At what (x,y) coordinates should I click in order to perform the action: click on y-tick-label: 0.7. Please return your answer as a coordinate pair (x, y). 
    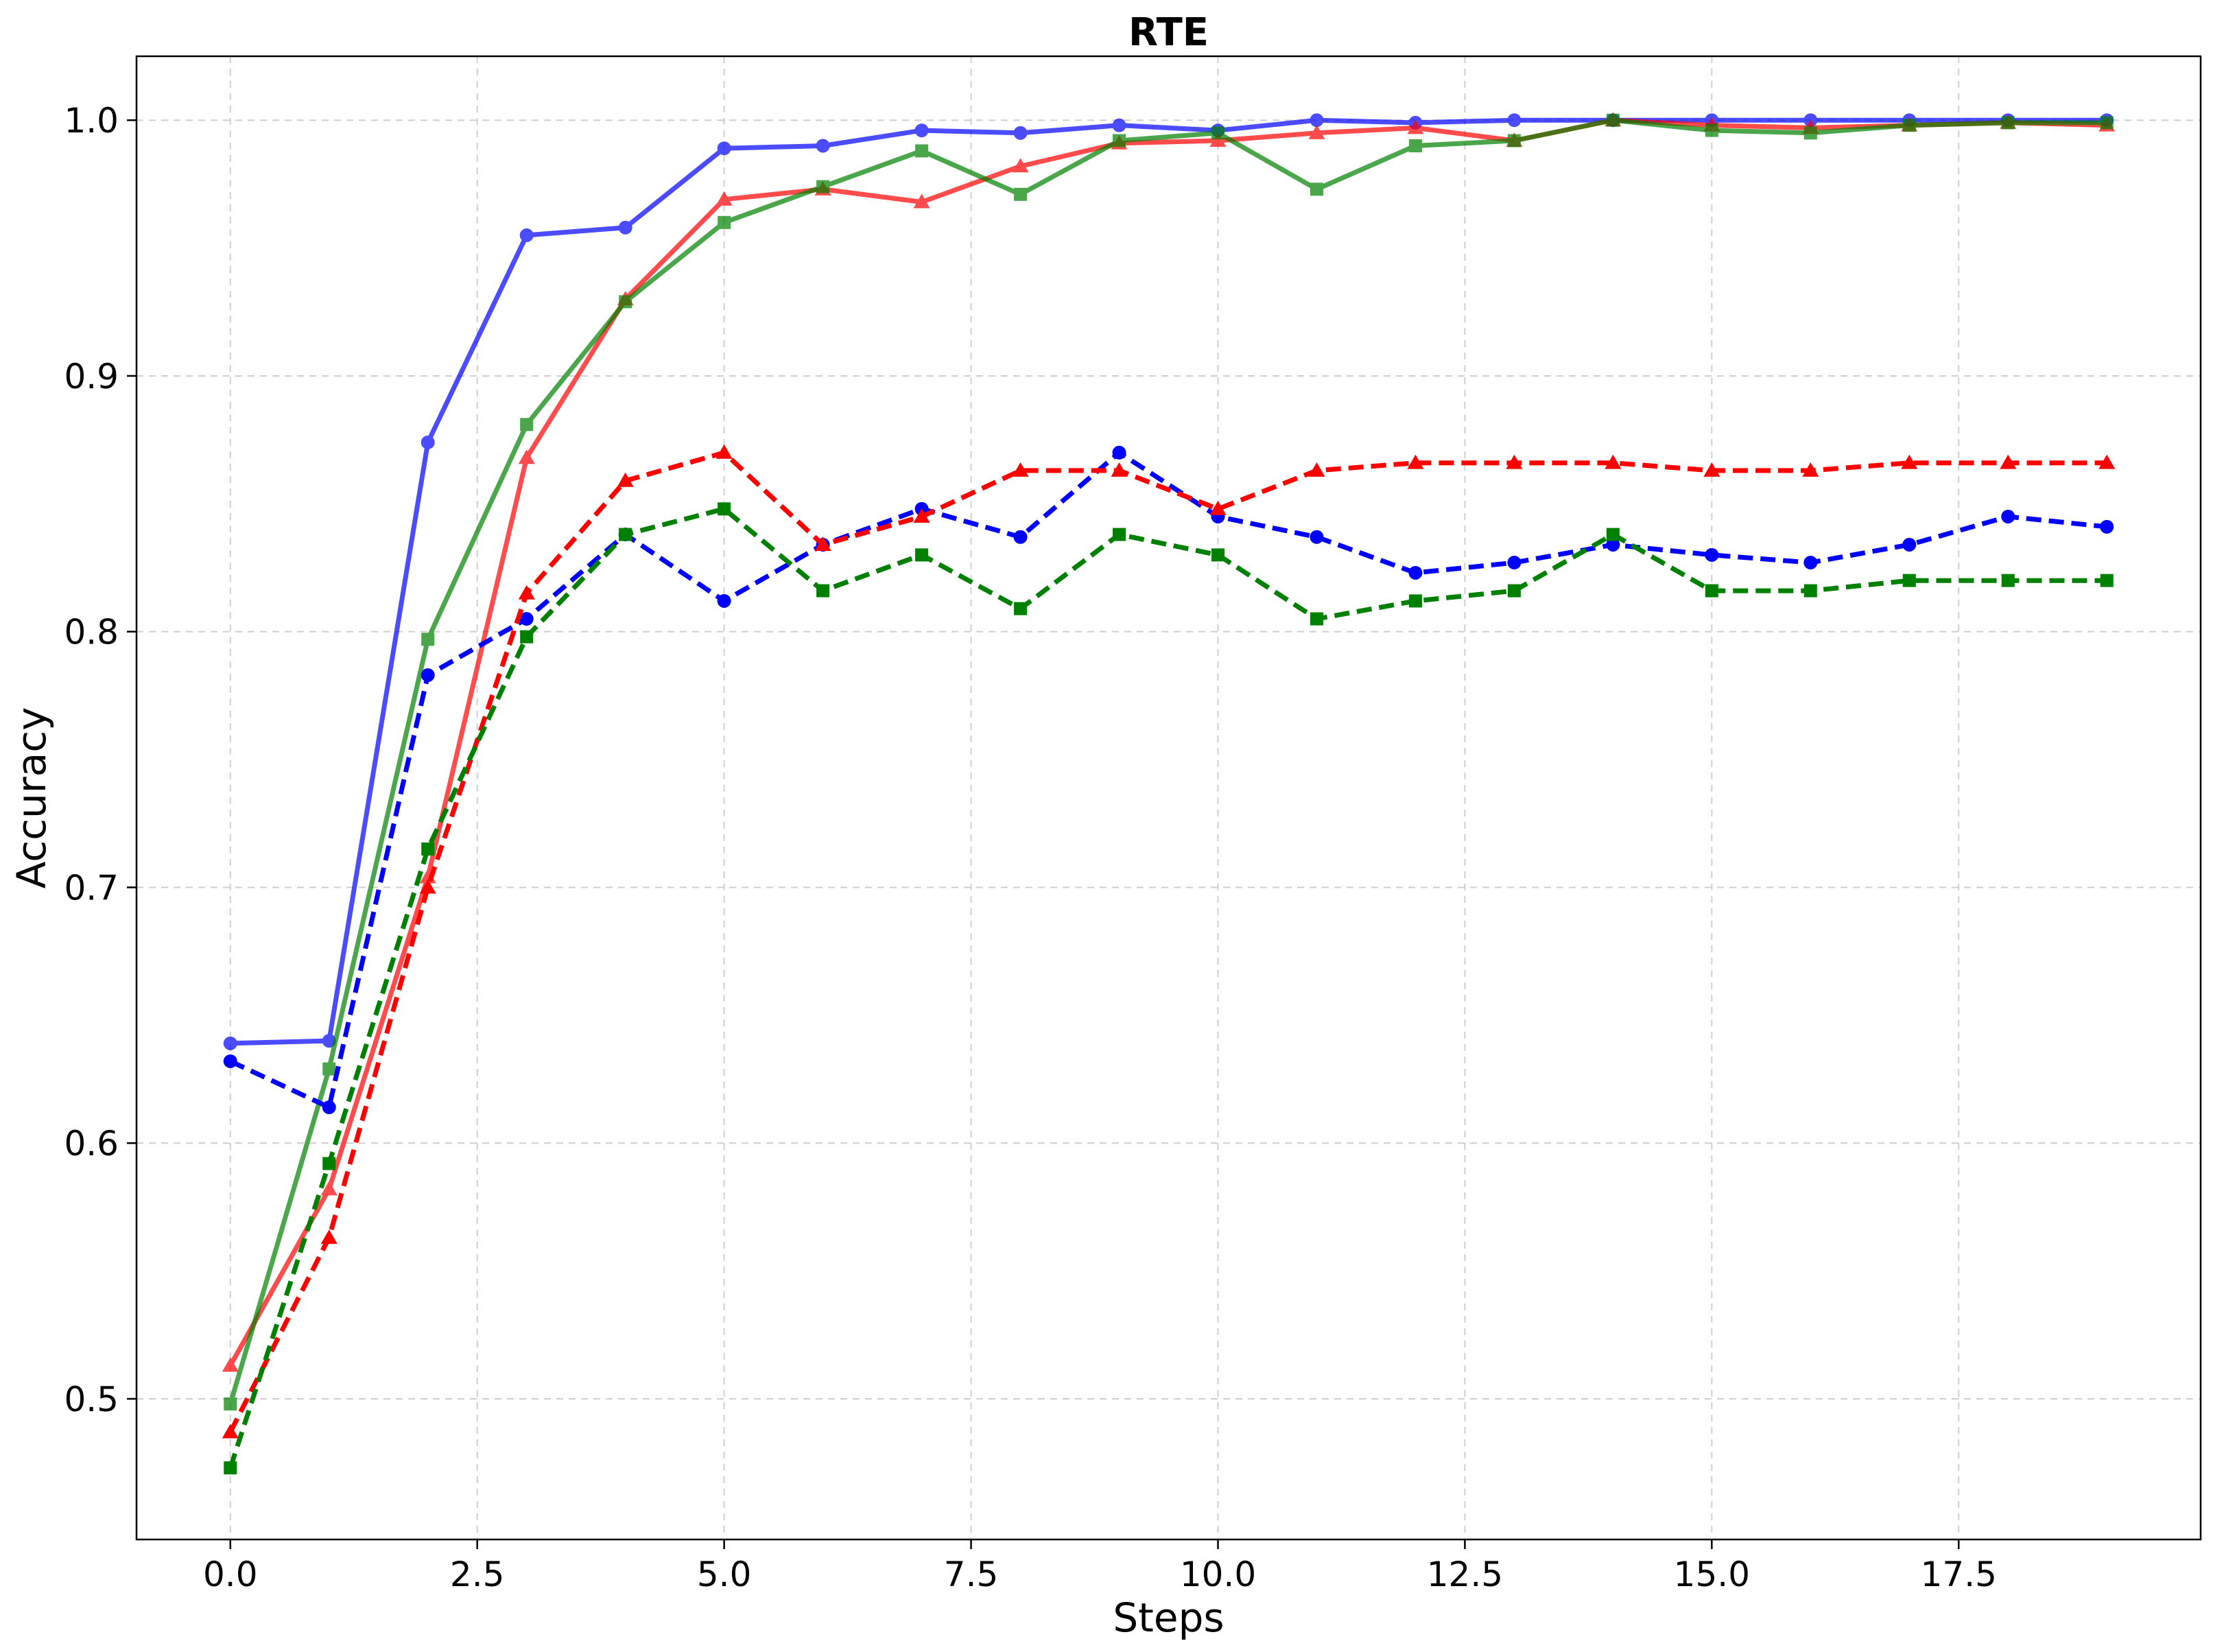
    Looking at the image, I should click on (91, 888).